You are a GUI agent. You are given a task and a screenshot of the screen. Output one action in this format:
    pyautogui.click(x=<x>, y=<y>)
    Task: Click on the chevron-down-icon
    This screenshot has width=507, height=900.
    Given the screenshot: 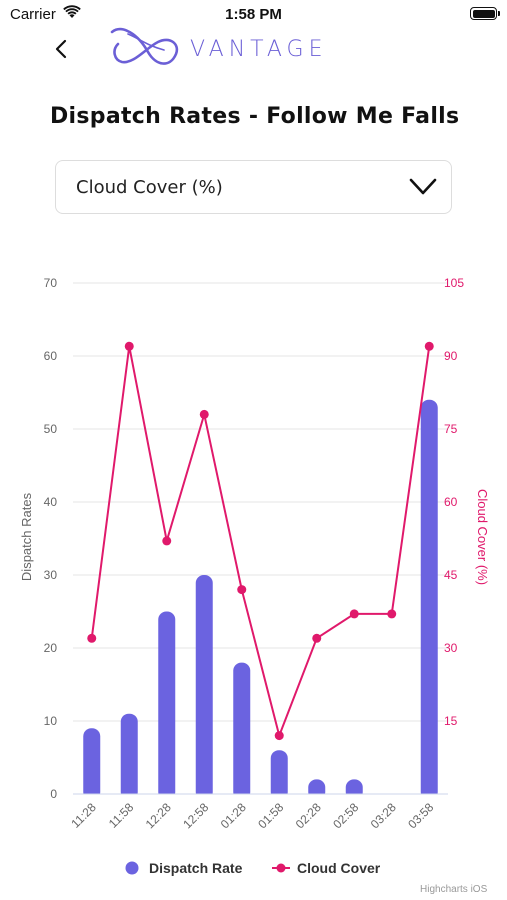 What is the action you would take?
    pyautogui.click(x=423, y=186)
    